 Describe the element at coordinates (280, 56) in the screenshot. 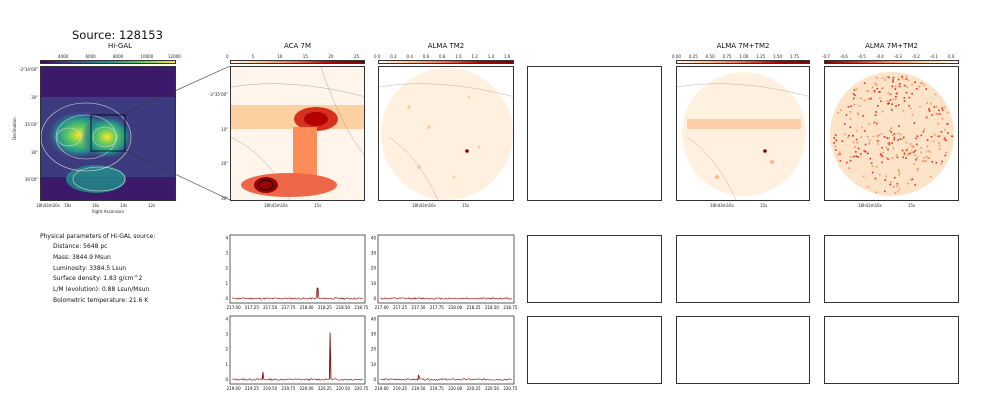

I see `tick-label: 10` at that location.